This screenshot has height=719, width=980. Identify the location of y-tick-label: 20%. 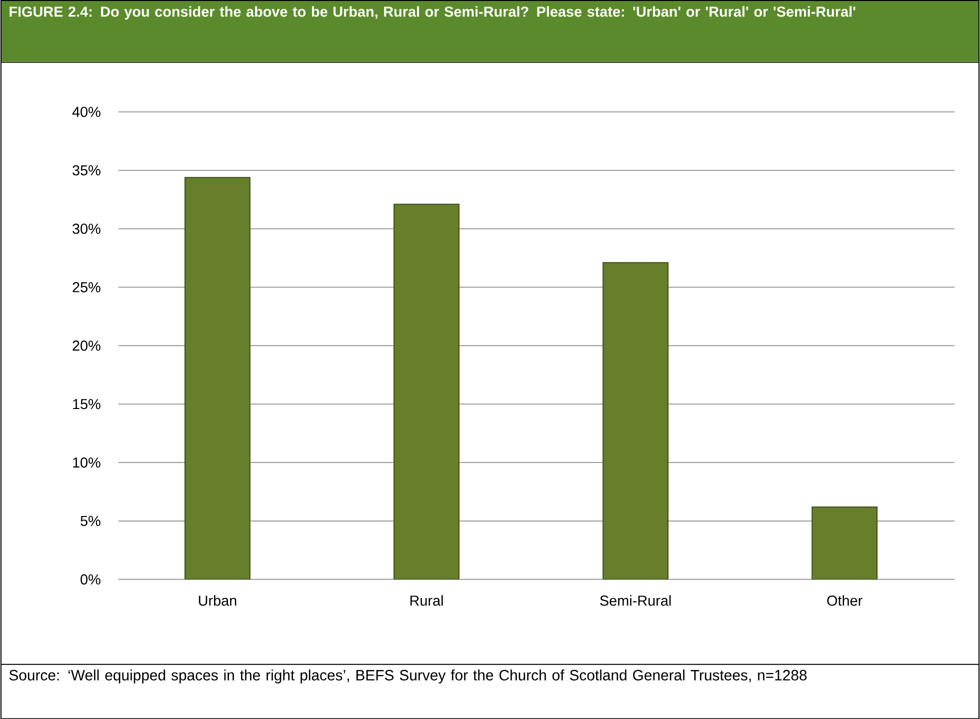
(86, 345).